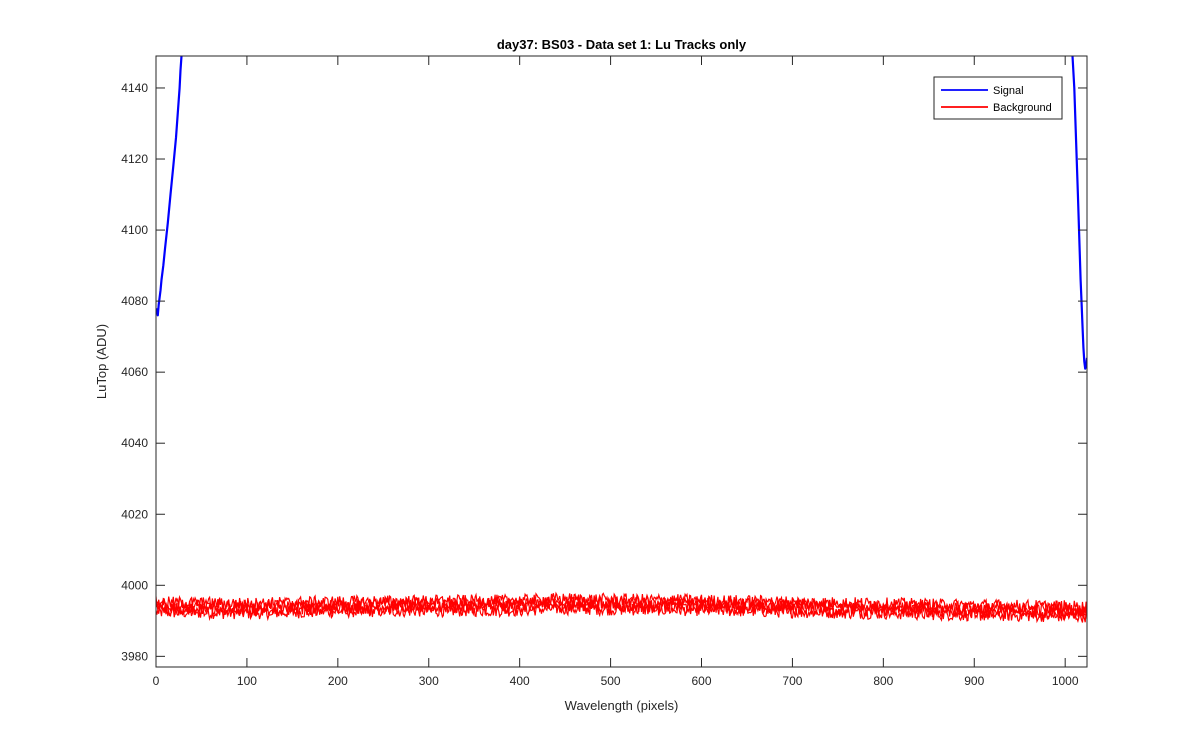 The width and height of the screenshot is (1200, 750). Describe the element at coordinates (1065, 681) in the screenshot. I see `x-tick-label: 1000` at that location.